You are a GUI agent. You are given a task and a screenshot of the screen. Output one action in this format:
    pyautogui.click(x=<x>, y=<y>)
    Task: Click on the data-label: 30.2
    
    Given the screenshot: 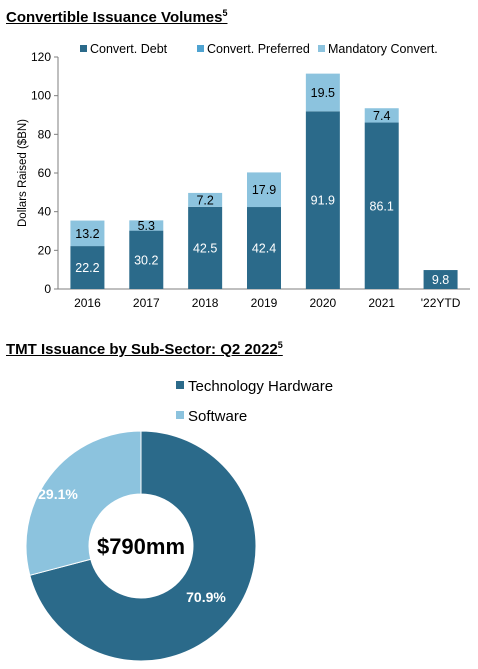 What is the action you would take?
    pyautogui.click(x=146, y=260)
    